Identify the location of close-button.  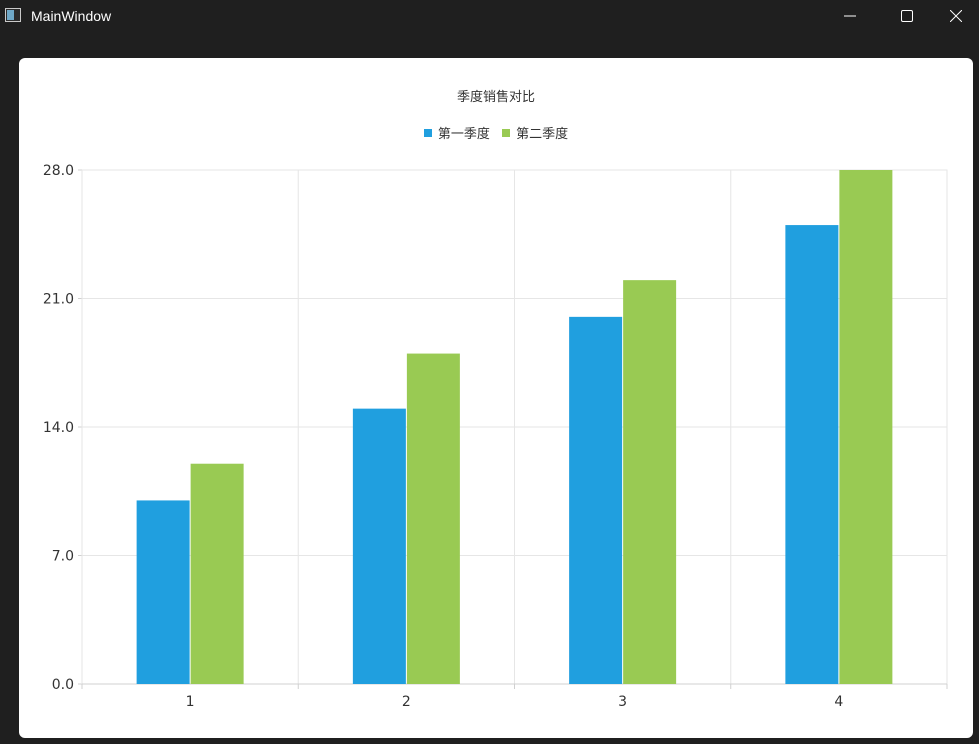
(956, 16).